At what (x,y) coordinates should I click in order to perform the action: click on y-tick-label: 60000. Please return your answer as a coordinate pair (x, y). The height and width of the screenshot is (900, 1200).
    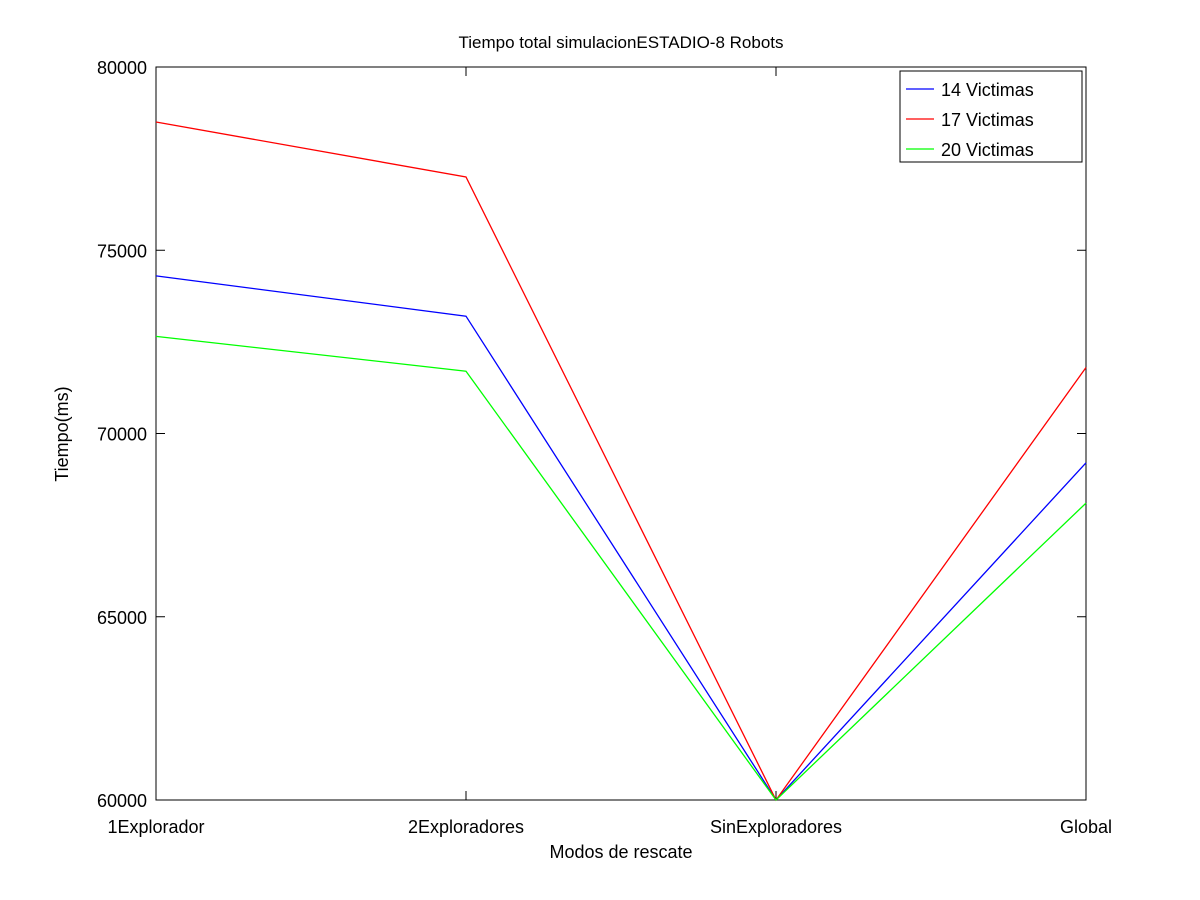
    Looking at the image, I should click on (122, 801).